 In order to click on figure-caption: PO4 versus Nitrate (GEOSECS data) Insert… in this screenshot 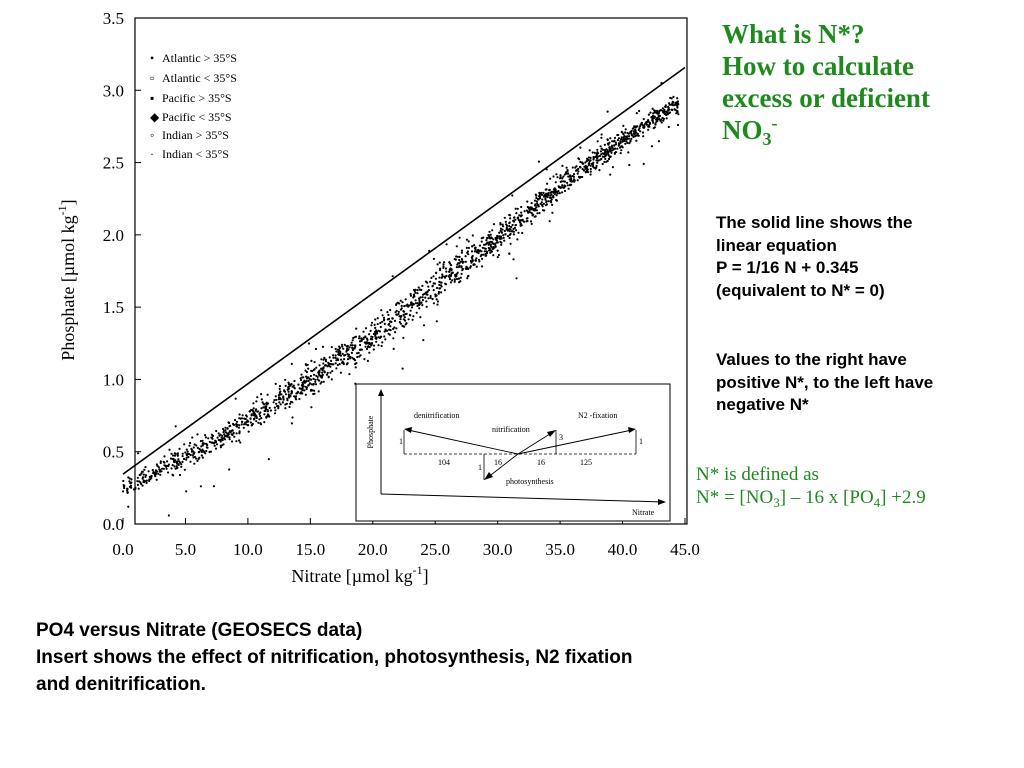, I will do `click(334, 657)`.